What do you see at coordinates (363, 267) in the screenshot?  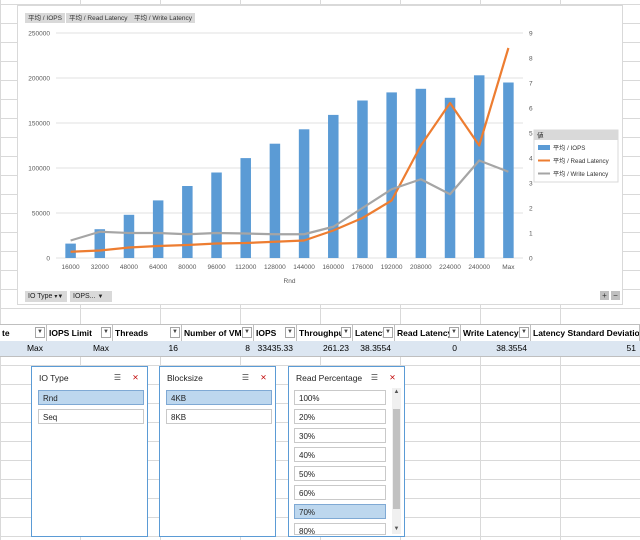 I see `x-tick-label: 176000` at bounding box center [363, 267].